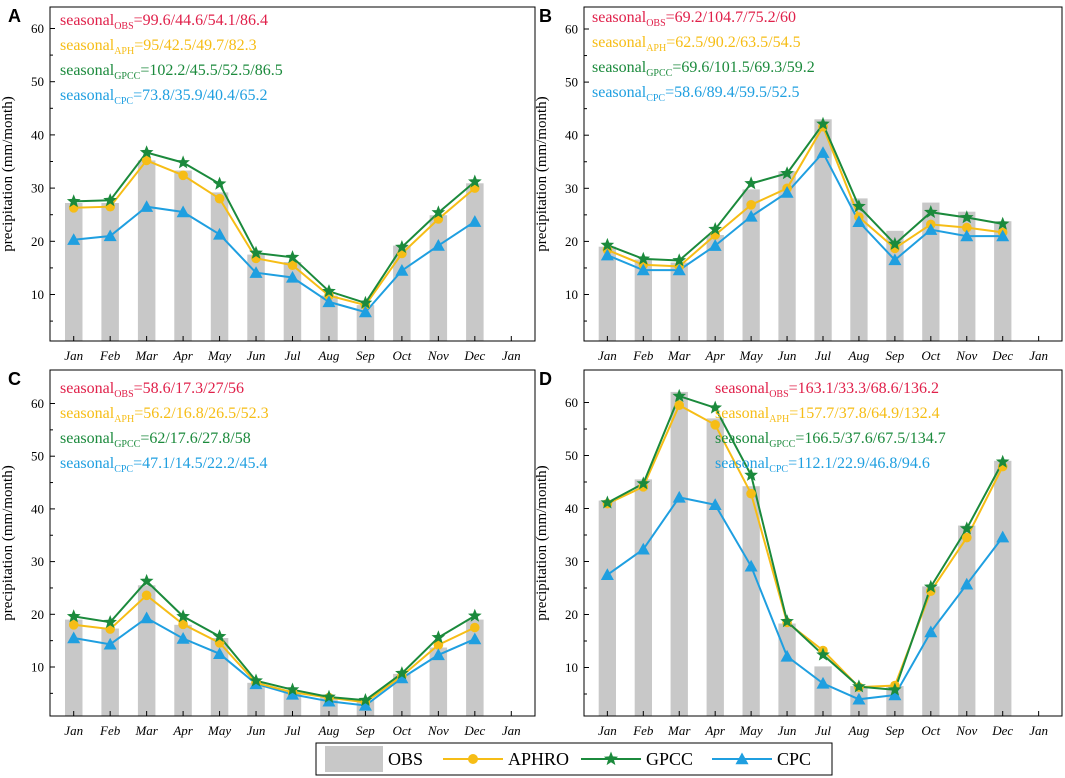  Describe the element at coordinates (696, 44) in the screenshot. I see `seasonal-annotation: seasonalAPH=62.5/90.2/63.5/54.5` at that location.